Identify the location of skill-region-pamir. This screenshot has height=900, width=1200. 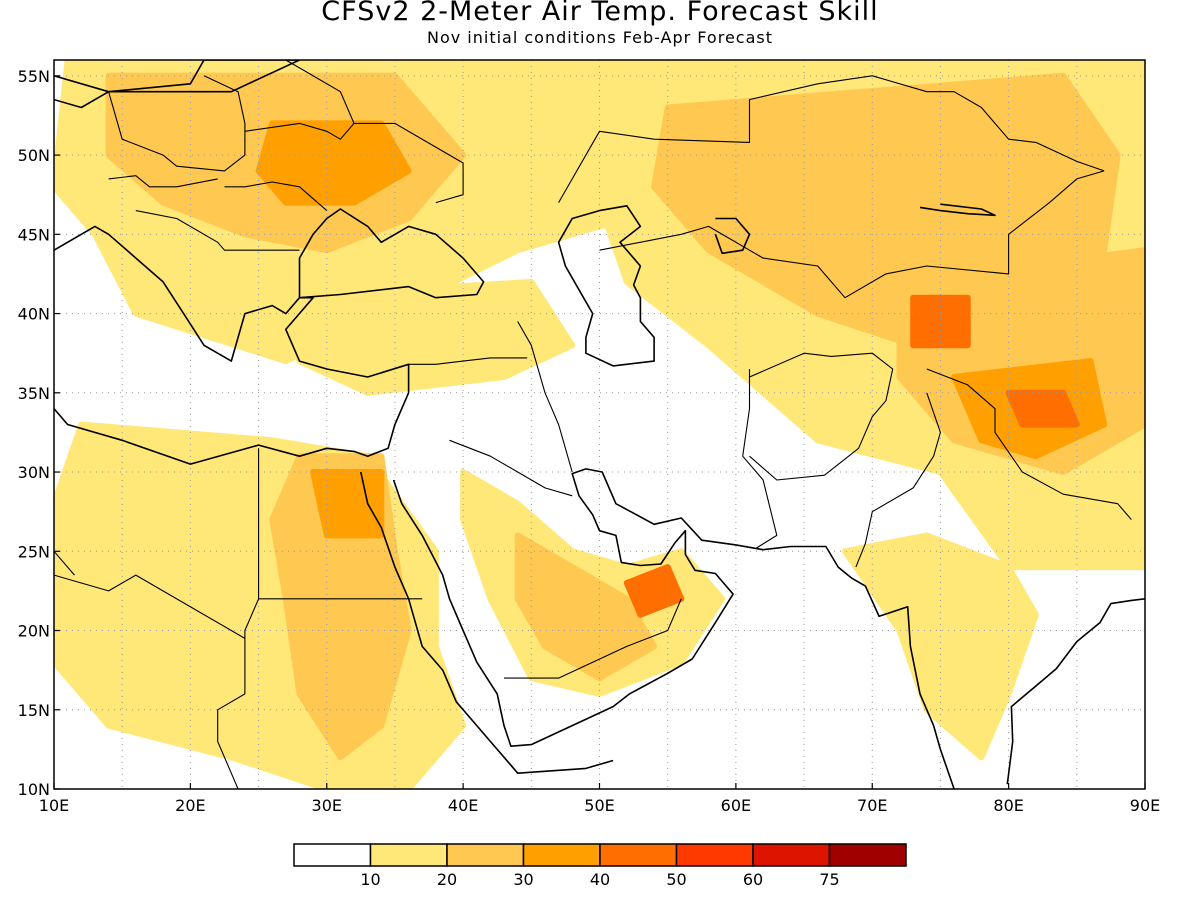
(940, 321).